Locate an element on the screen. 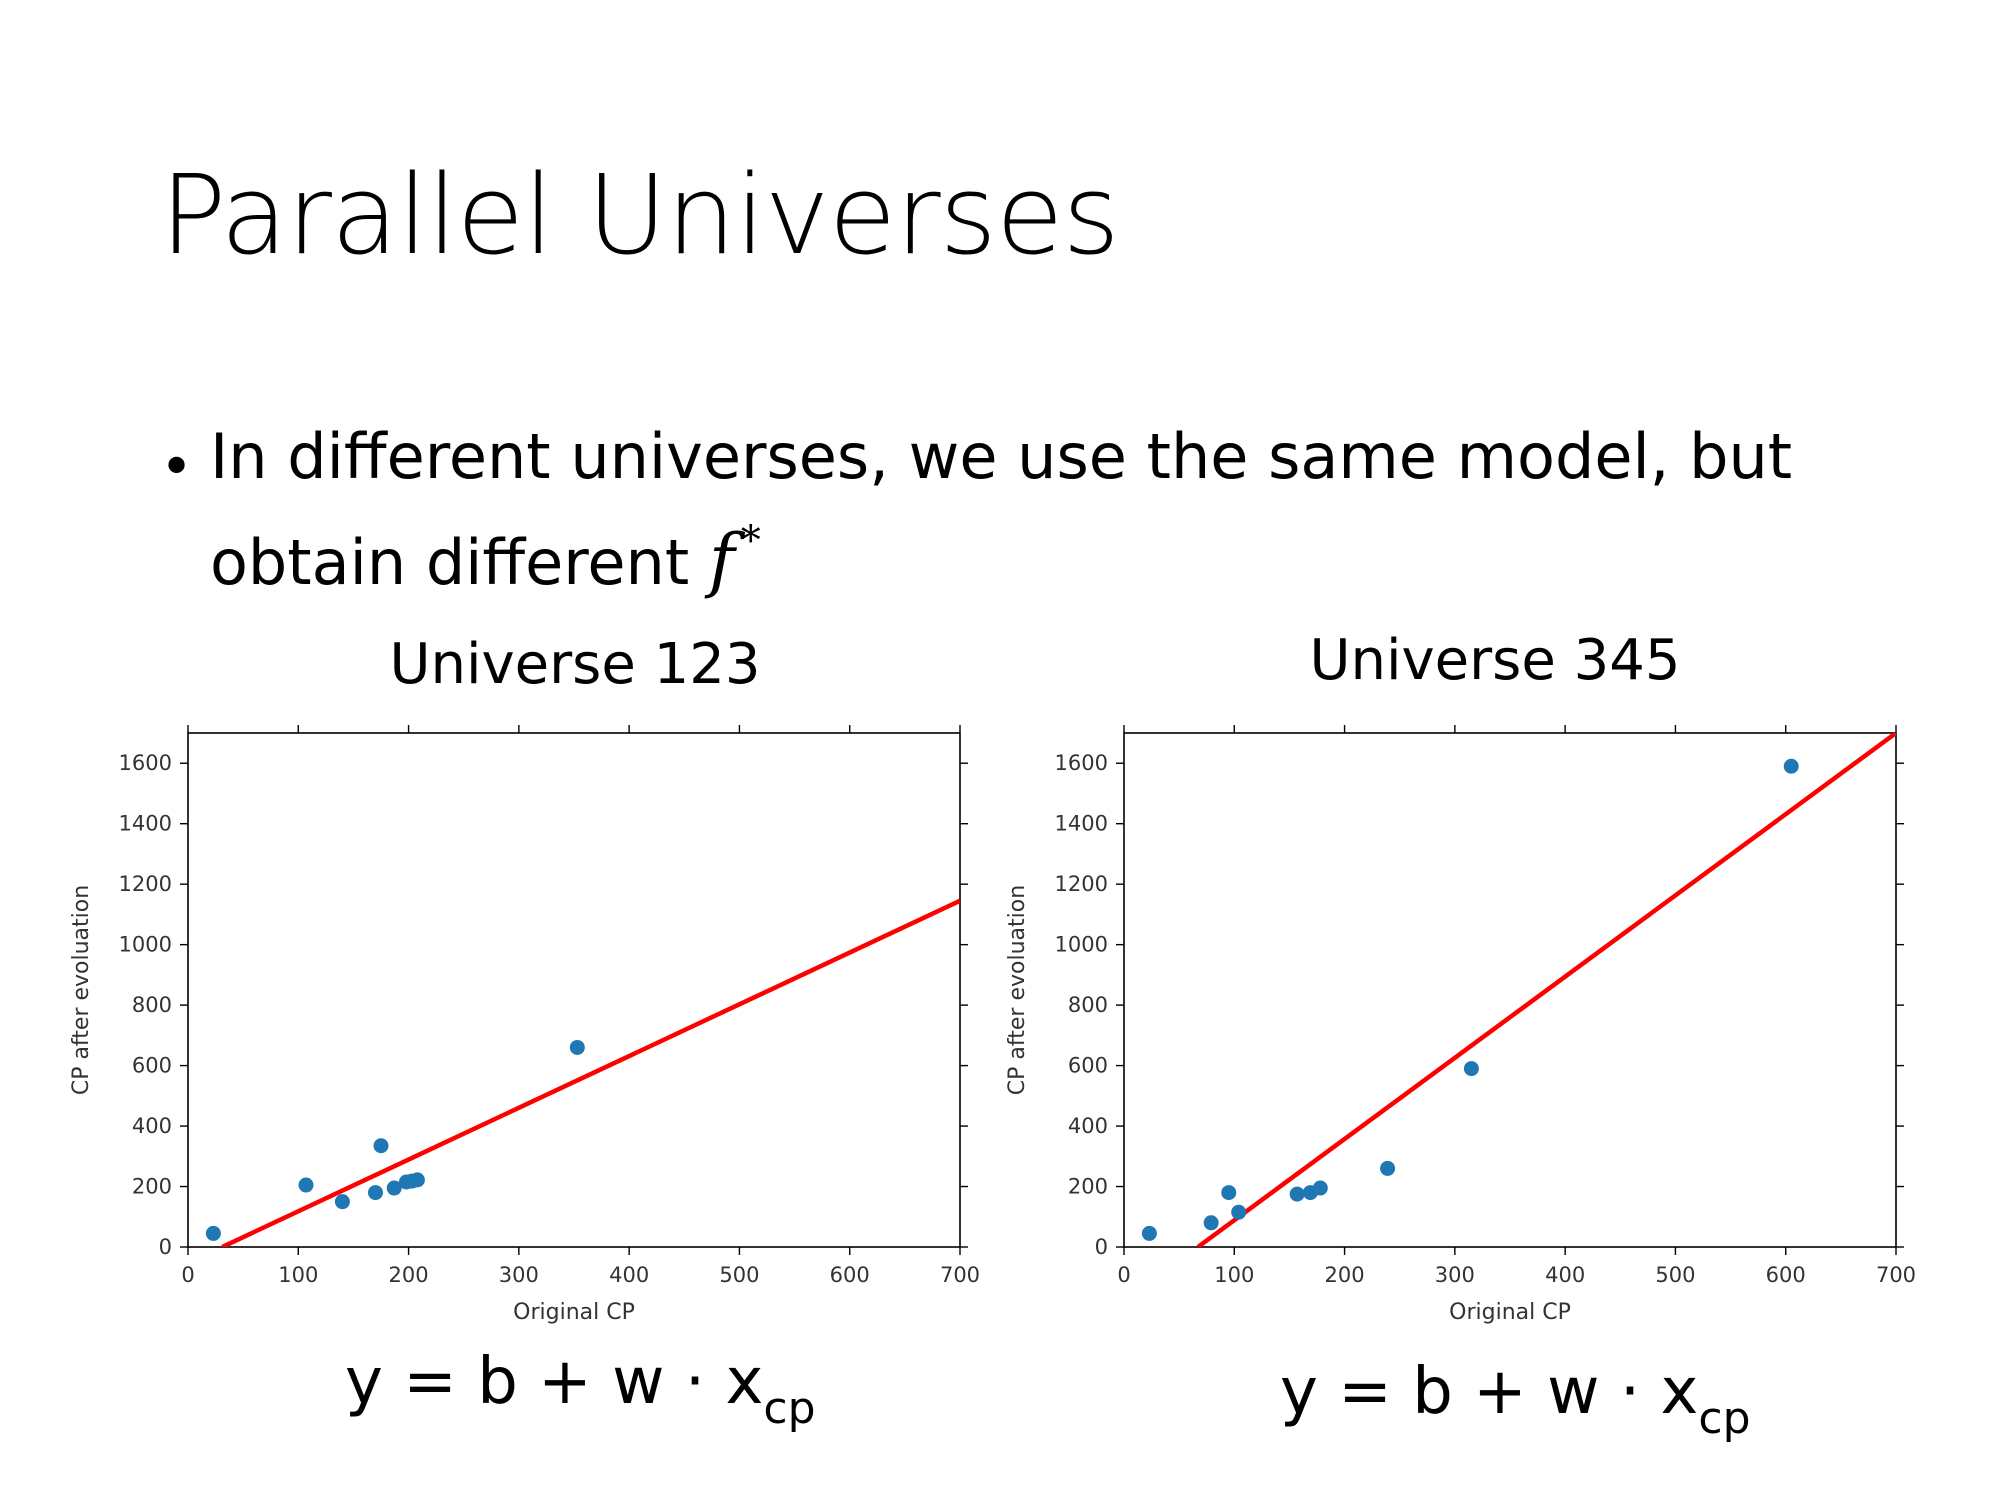 The width and height of the screenshot is (2000, 1500). formula-universe-345: y = b + w · xcp is located at coordinates (1515, 1399).